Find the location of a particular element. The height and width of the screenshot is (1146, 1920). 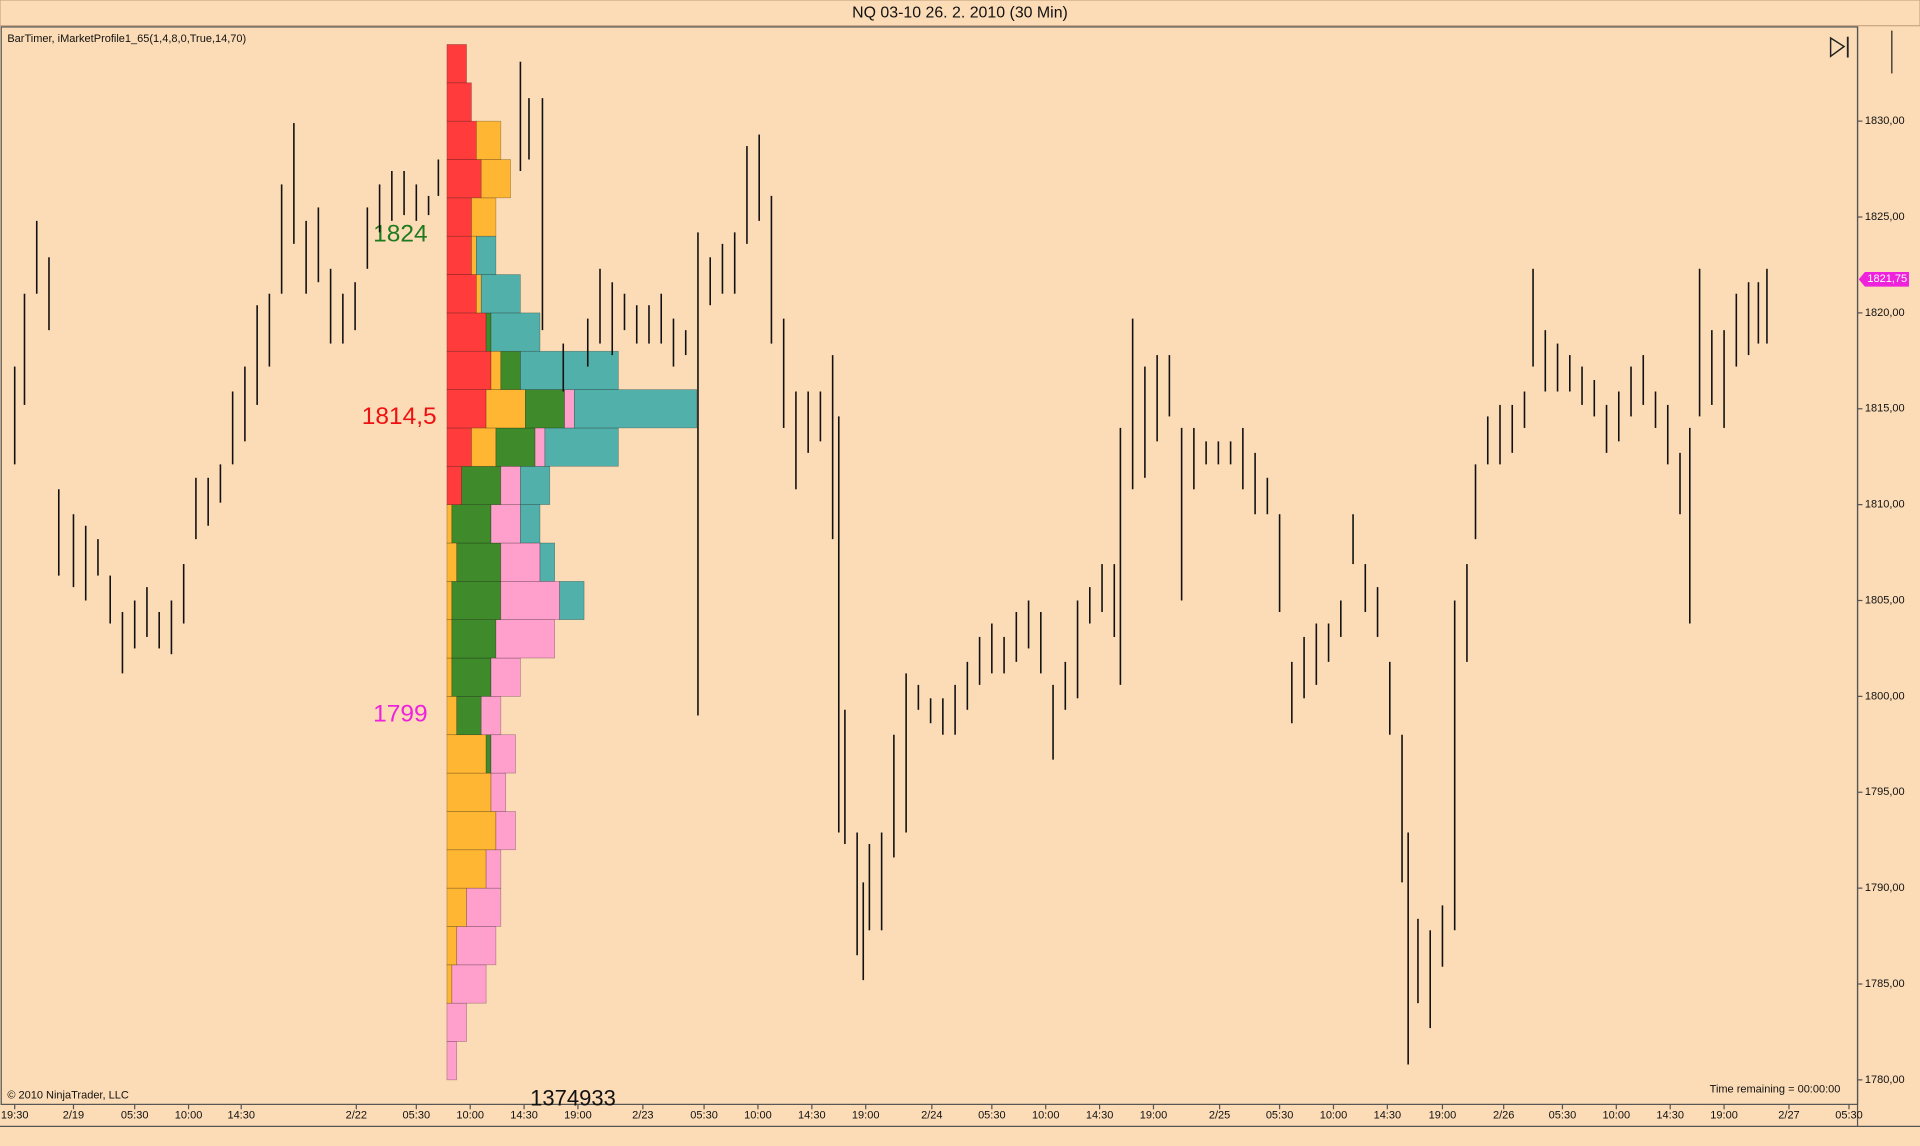

x-tick-label: 2/19 is located at coordinates (73, 1115).